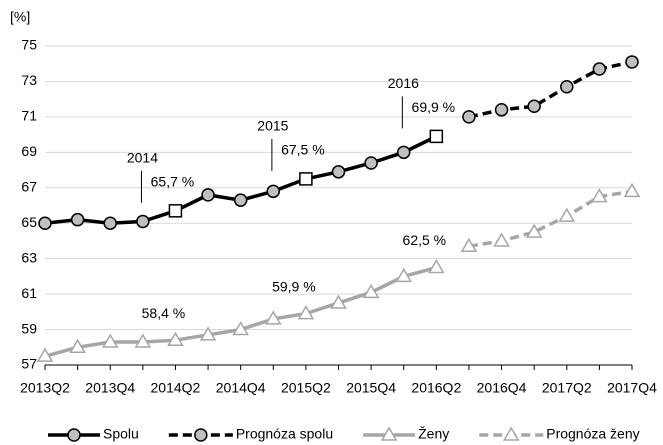  What do you see at coordinates (29, 45) in the screenshot?
I see `y-tick-label: 75` at bounding box center [29, 45].